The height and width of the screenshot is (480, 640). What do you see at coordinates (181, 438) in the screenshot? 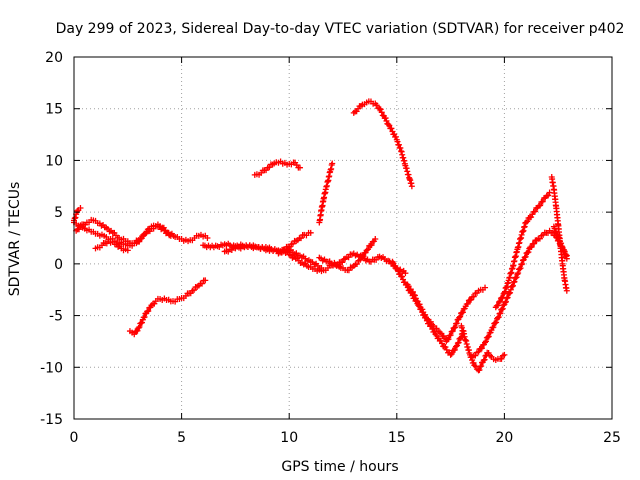
I see `x-tick-label: 5` at bounding box center [181, 438].